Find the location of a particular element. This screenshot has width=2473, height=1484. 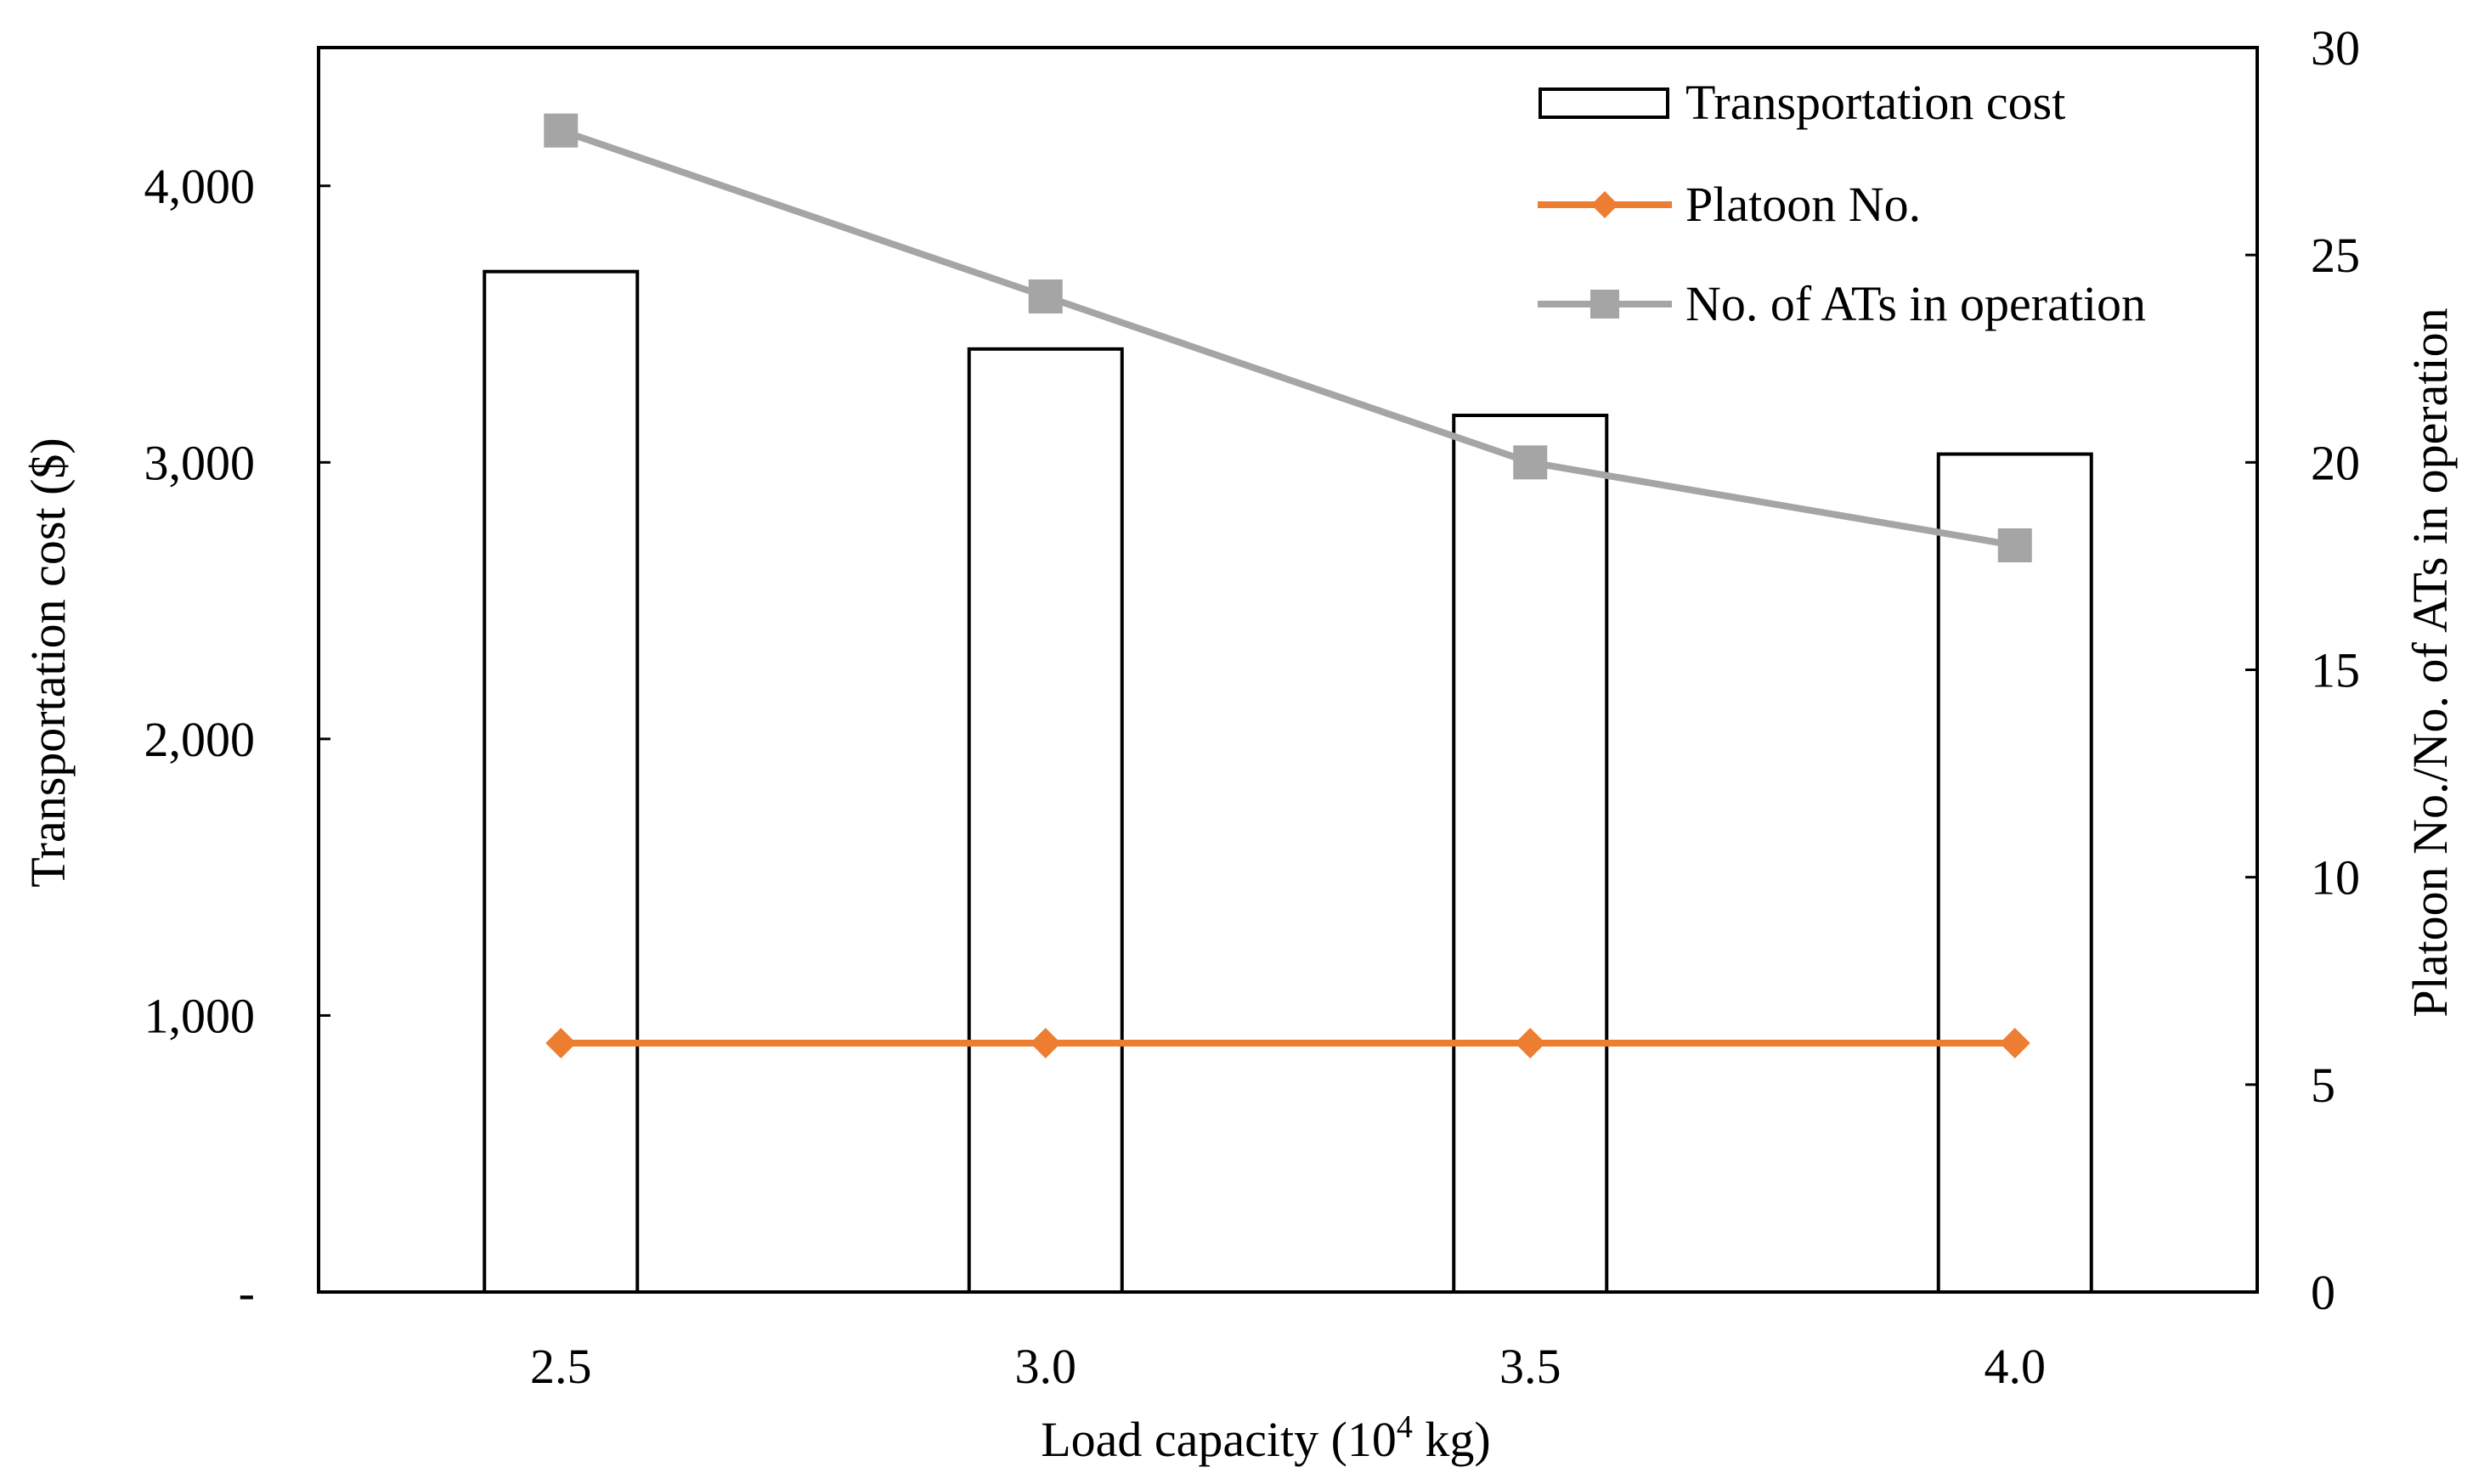

y-left-tick-label: - is located at coordinates (247, 1292).